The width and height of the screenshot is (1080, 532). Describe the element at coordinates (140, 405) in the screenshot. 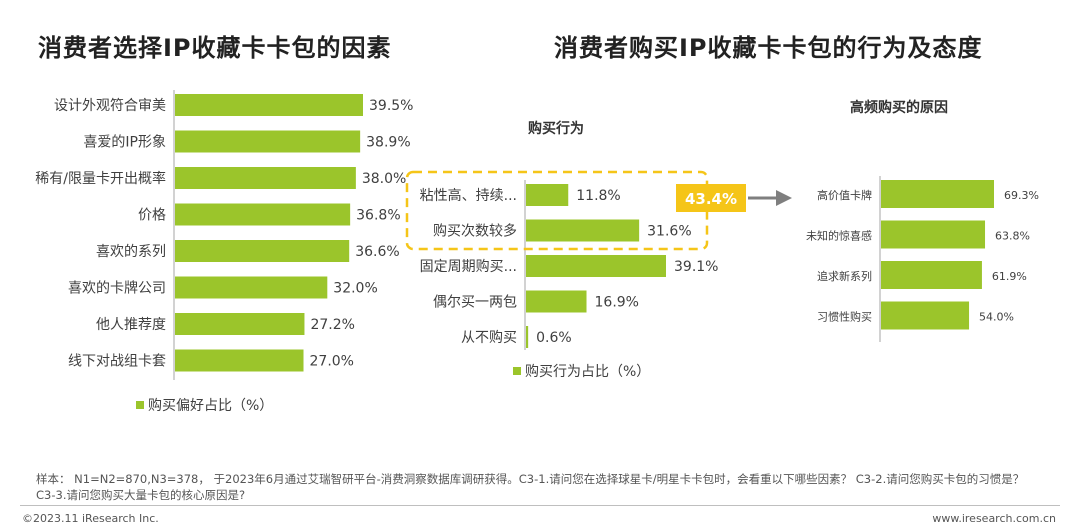

I see `chart1-legend-swatch` at that location.